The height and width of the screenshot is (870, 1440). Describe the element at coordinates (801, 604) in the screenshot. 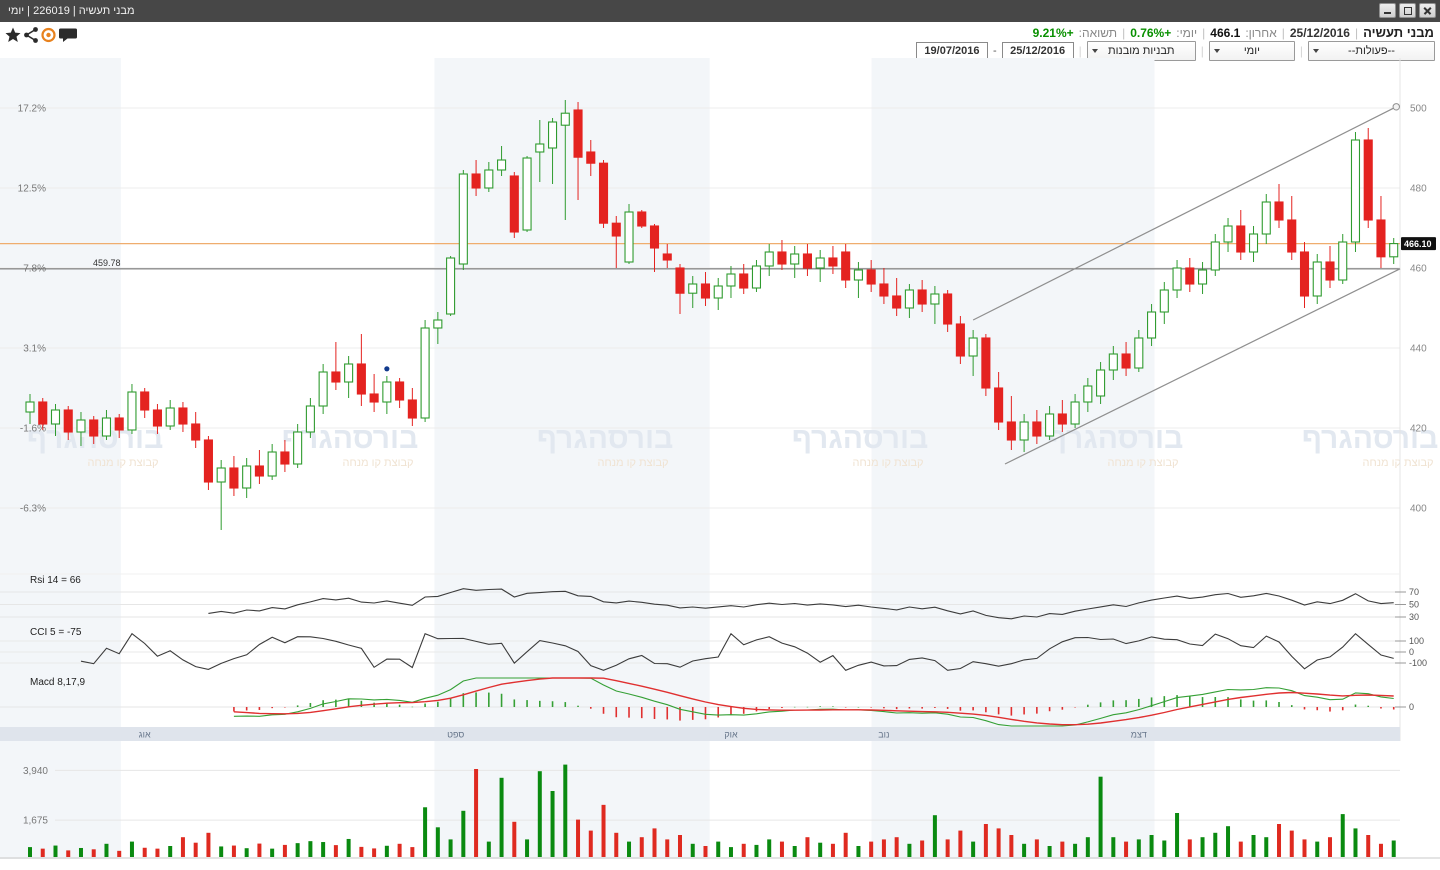

I see `rsi-line` at that location.